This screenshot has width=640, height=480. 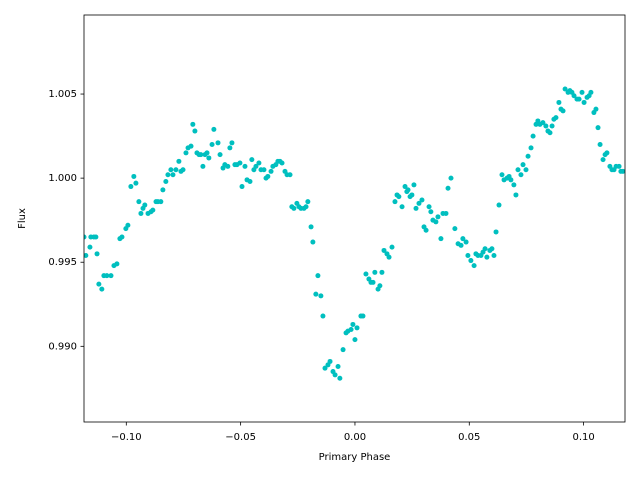 What do you see at coordinates (62, 94) in the screenshot?
I see `y-tick-label: 1.005` at bounding box center [62, 94].